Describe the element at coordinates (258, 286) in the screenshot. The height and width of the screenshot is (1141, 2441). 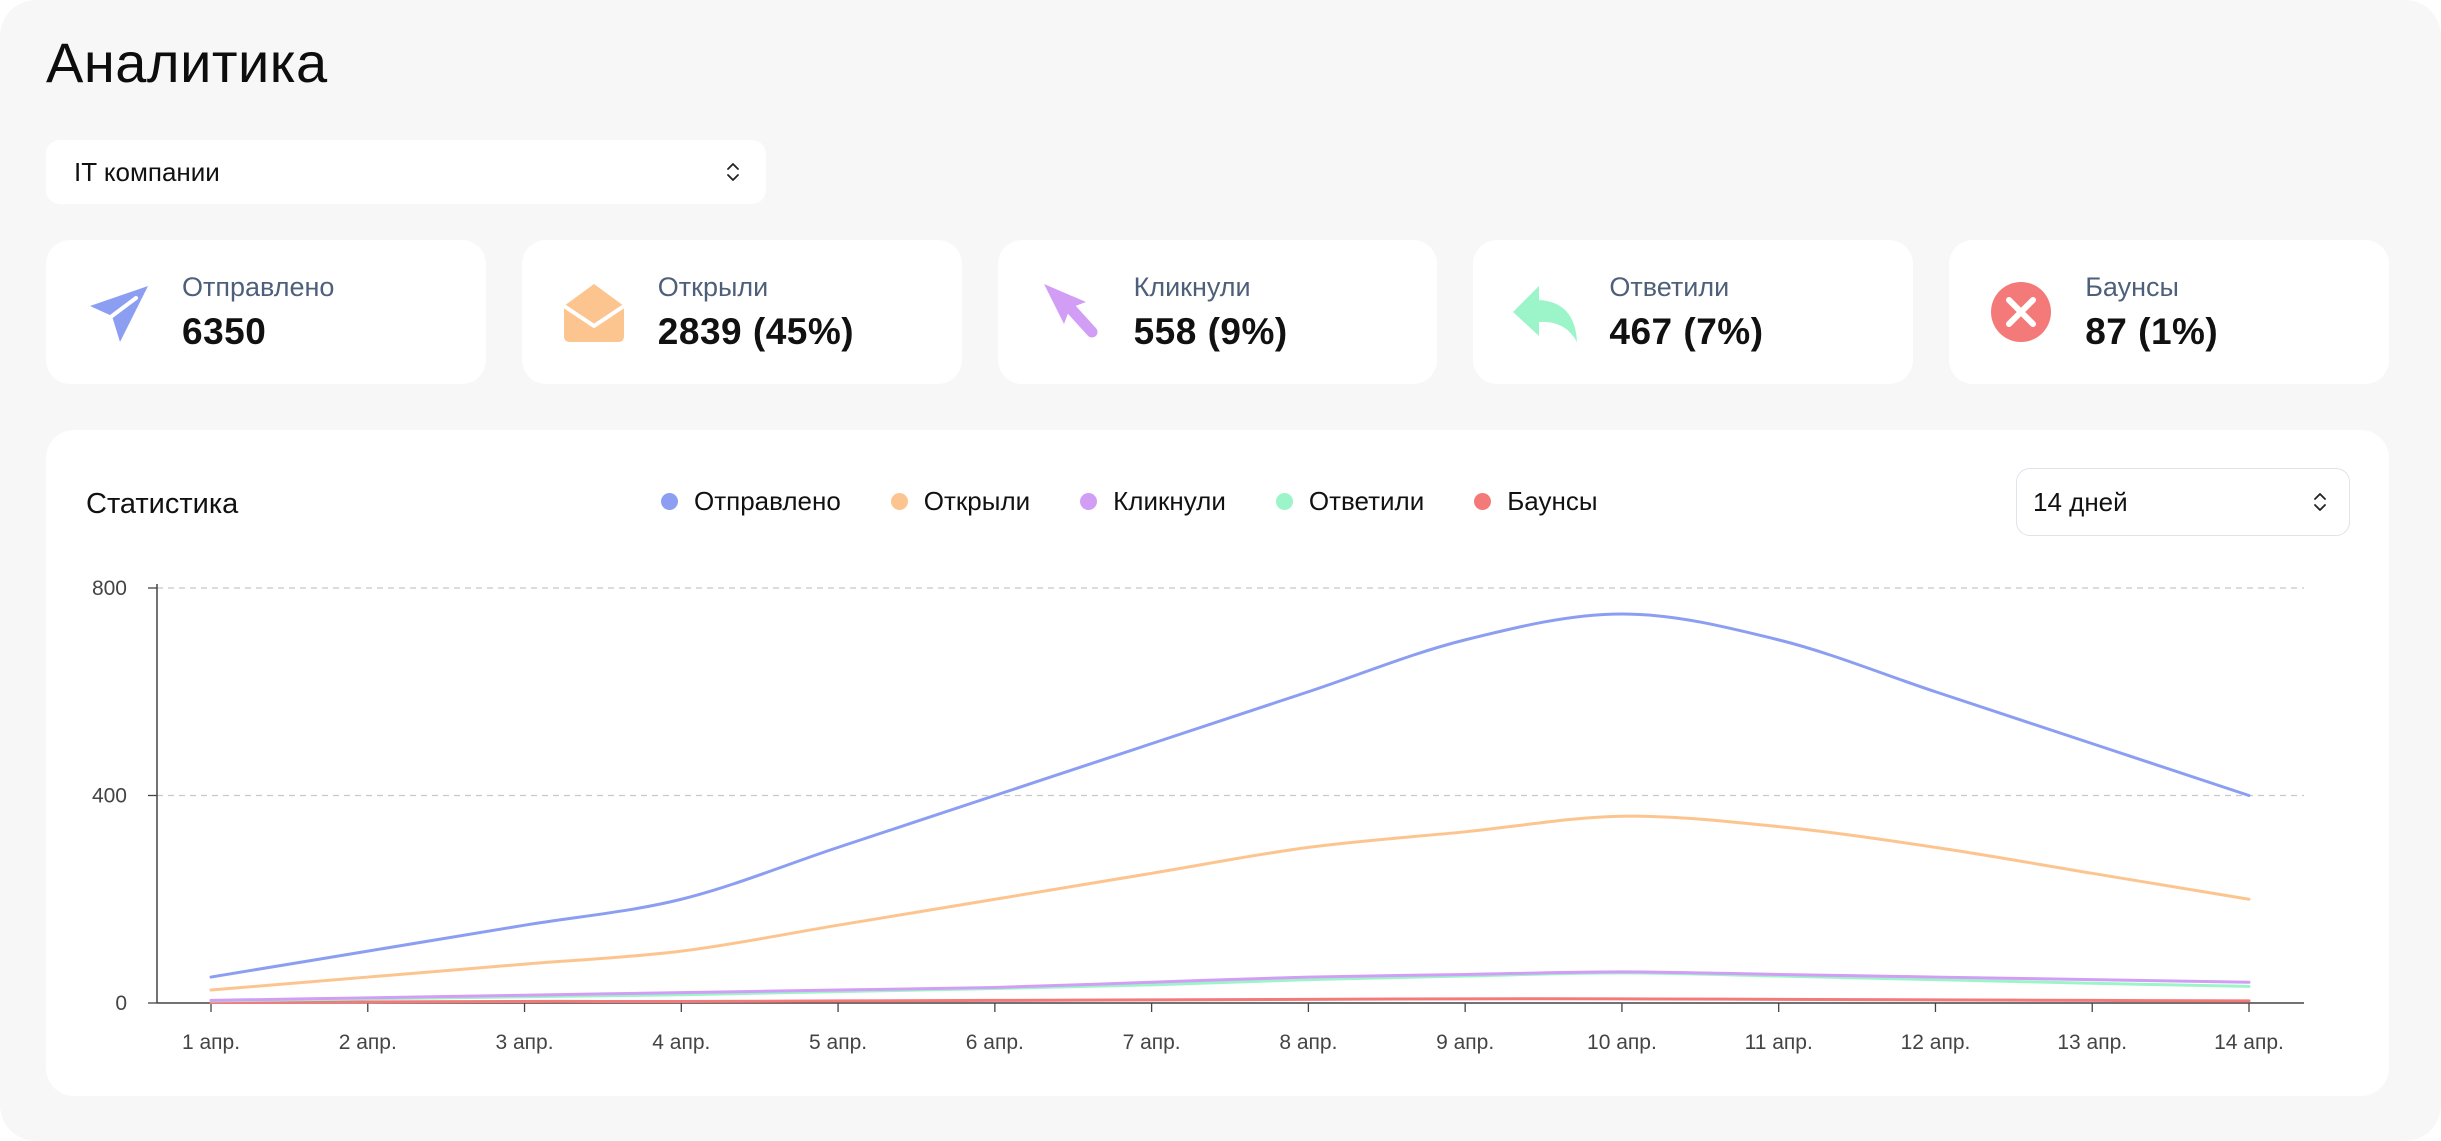
I see `stat-label: Отправлено` at that location.